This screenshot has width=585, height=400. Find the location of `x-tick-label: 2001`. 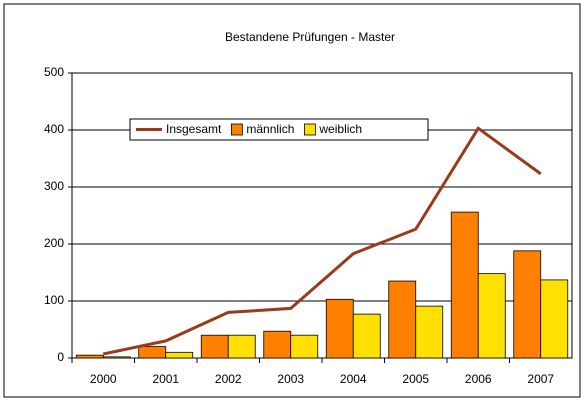

x-tick-label: 2001 is located at coordinates (165, 379).